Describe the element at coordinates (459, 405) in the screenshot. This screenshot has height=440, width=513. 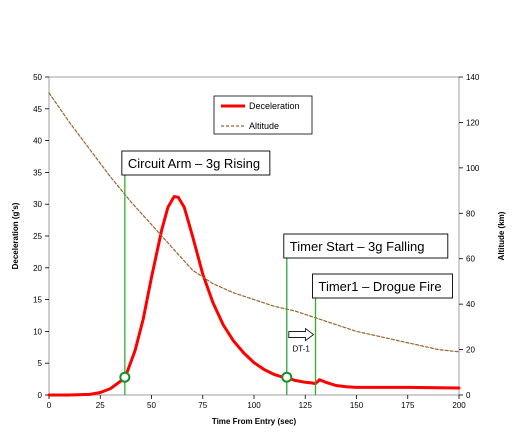
I see `x-tick-label: 200` at that location.